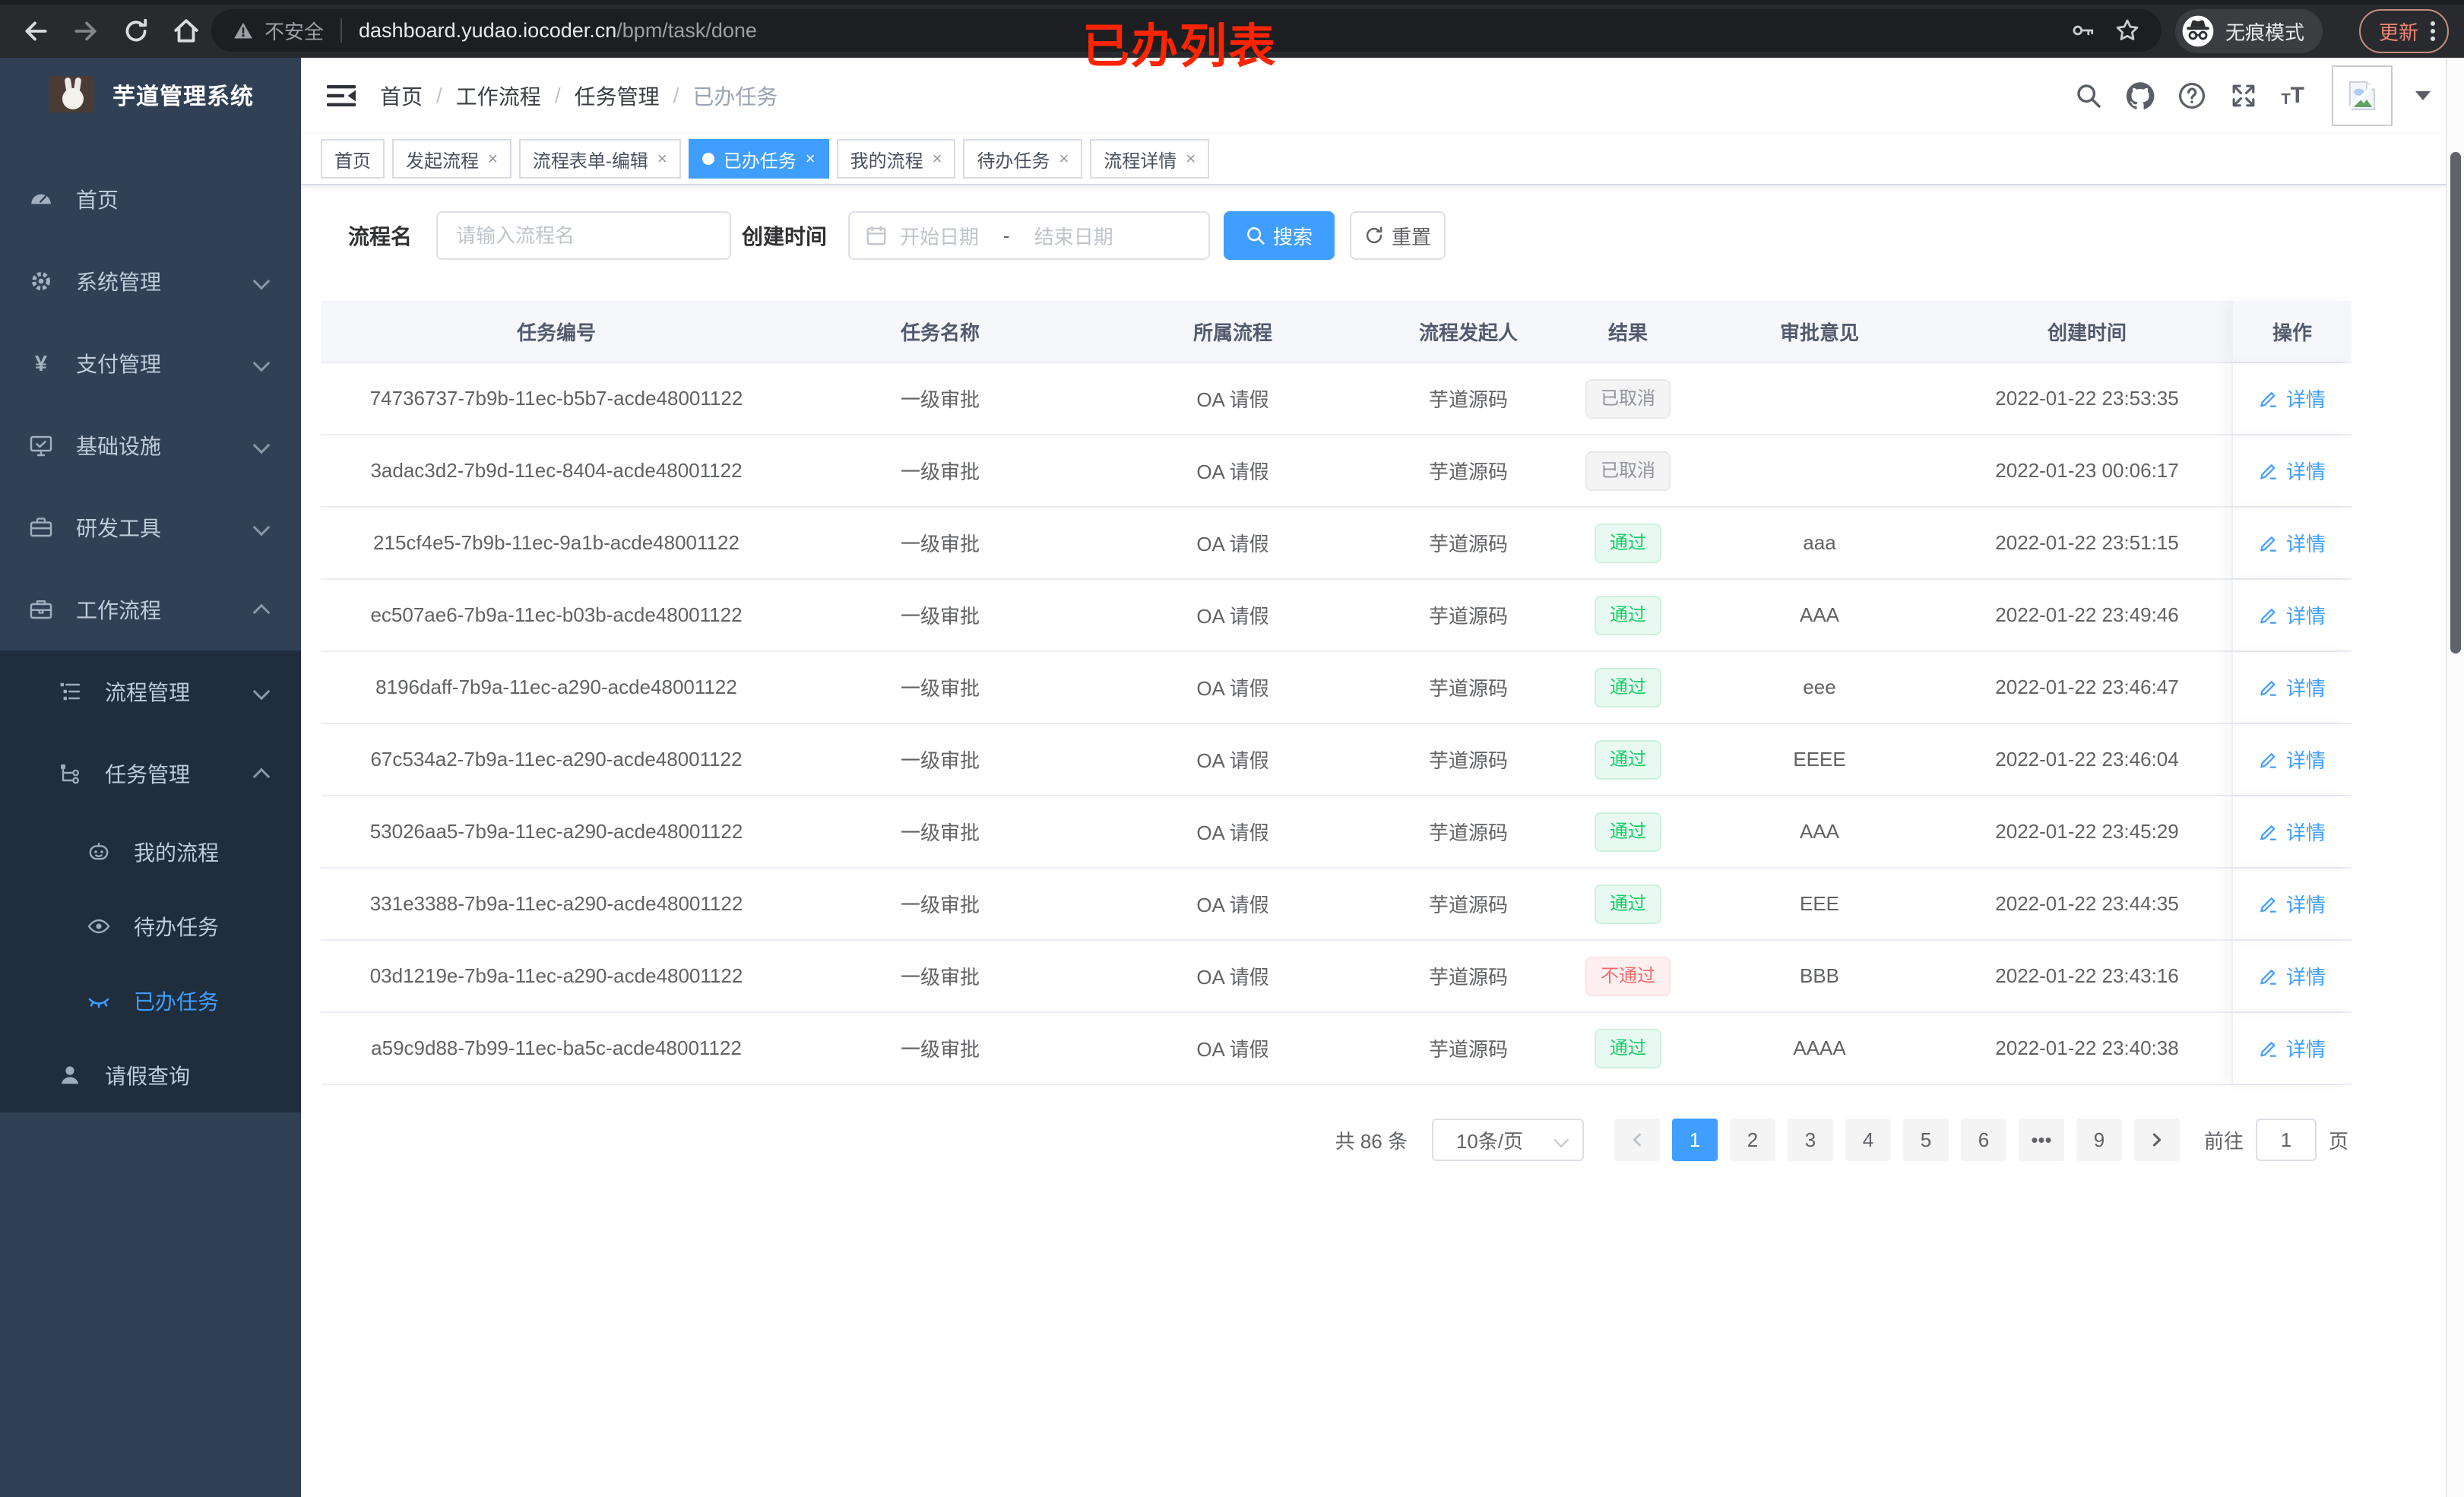  Describe the element at coordinates (150, 926) in the screenshot. I see `sidebar-item-9: 待办任务` at that location.